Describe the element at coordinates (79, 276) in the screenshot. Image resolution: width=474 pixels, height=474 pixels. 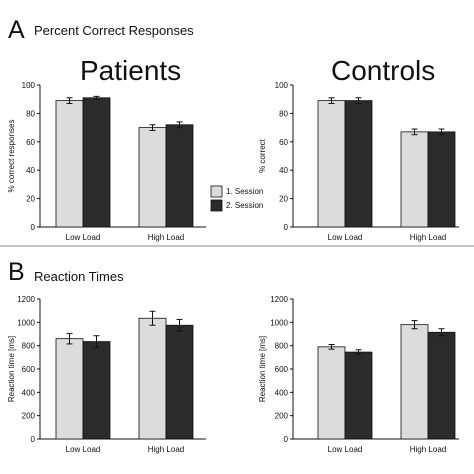
I see `panel-b-title: Reaction Times` at that location.